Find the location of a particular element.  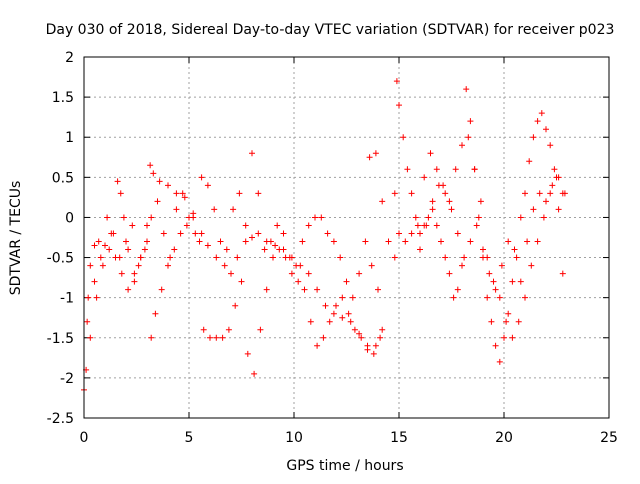

x-tick-label: 5 is located at coordinates (189, 438).